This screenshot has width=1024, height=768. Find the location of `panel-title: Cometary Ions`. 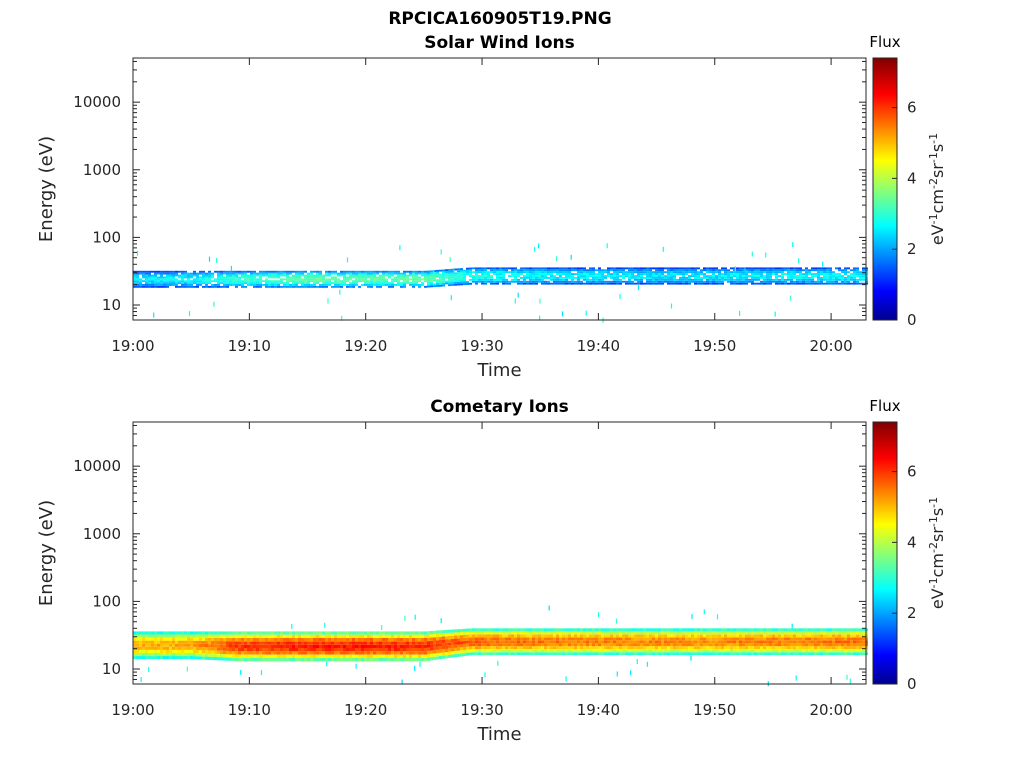

panel-title: Cometary Ions is located at coordinates (499, 407).